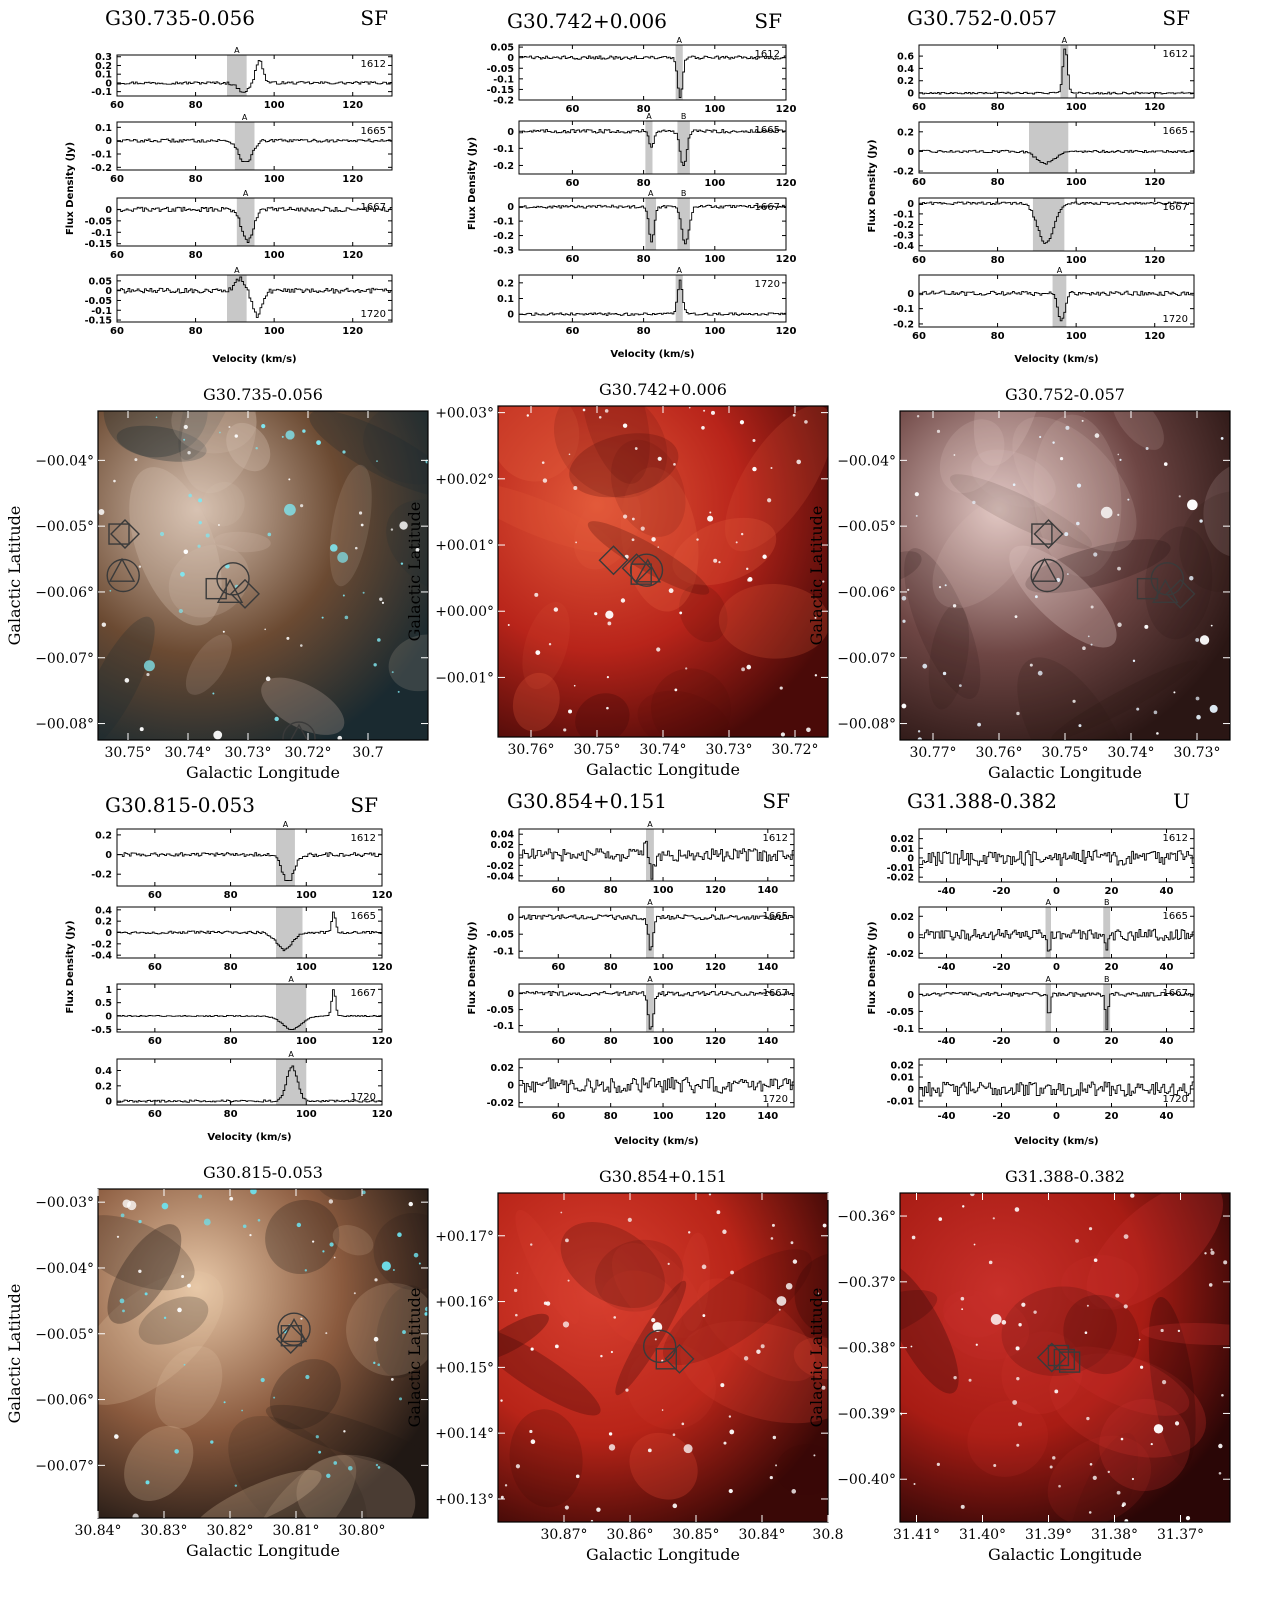  I want to click on y-tick-label: +00.00°, so click(464, 612).